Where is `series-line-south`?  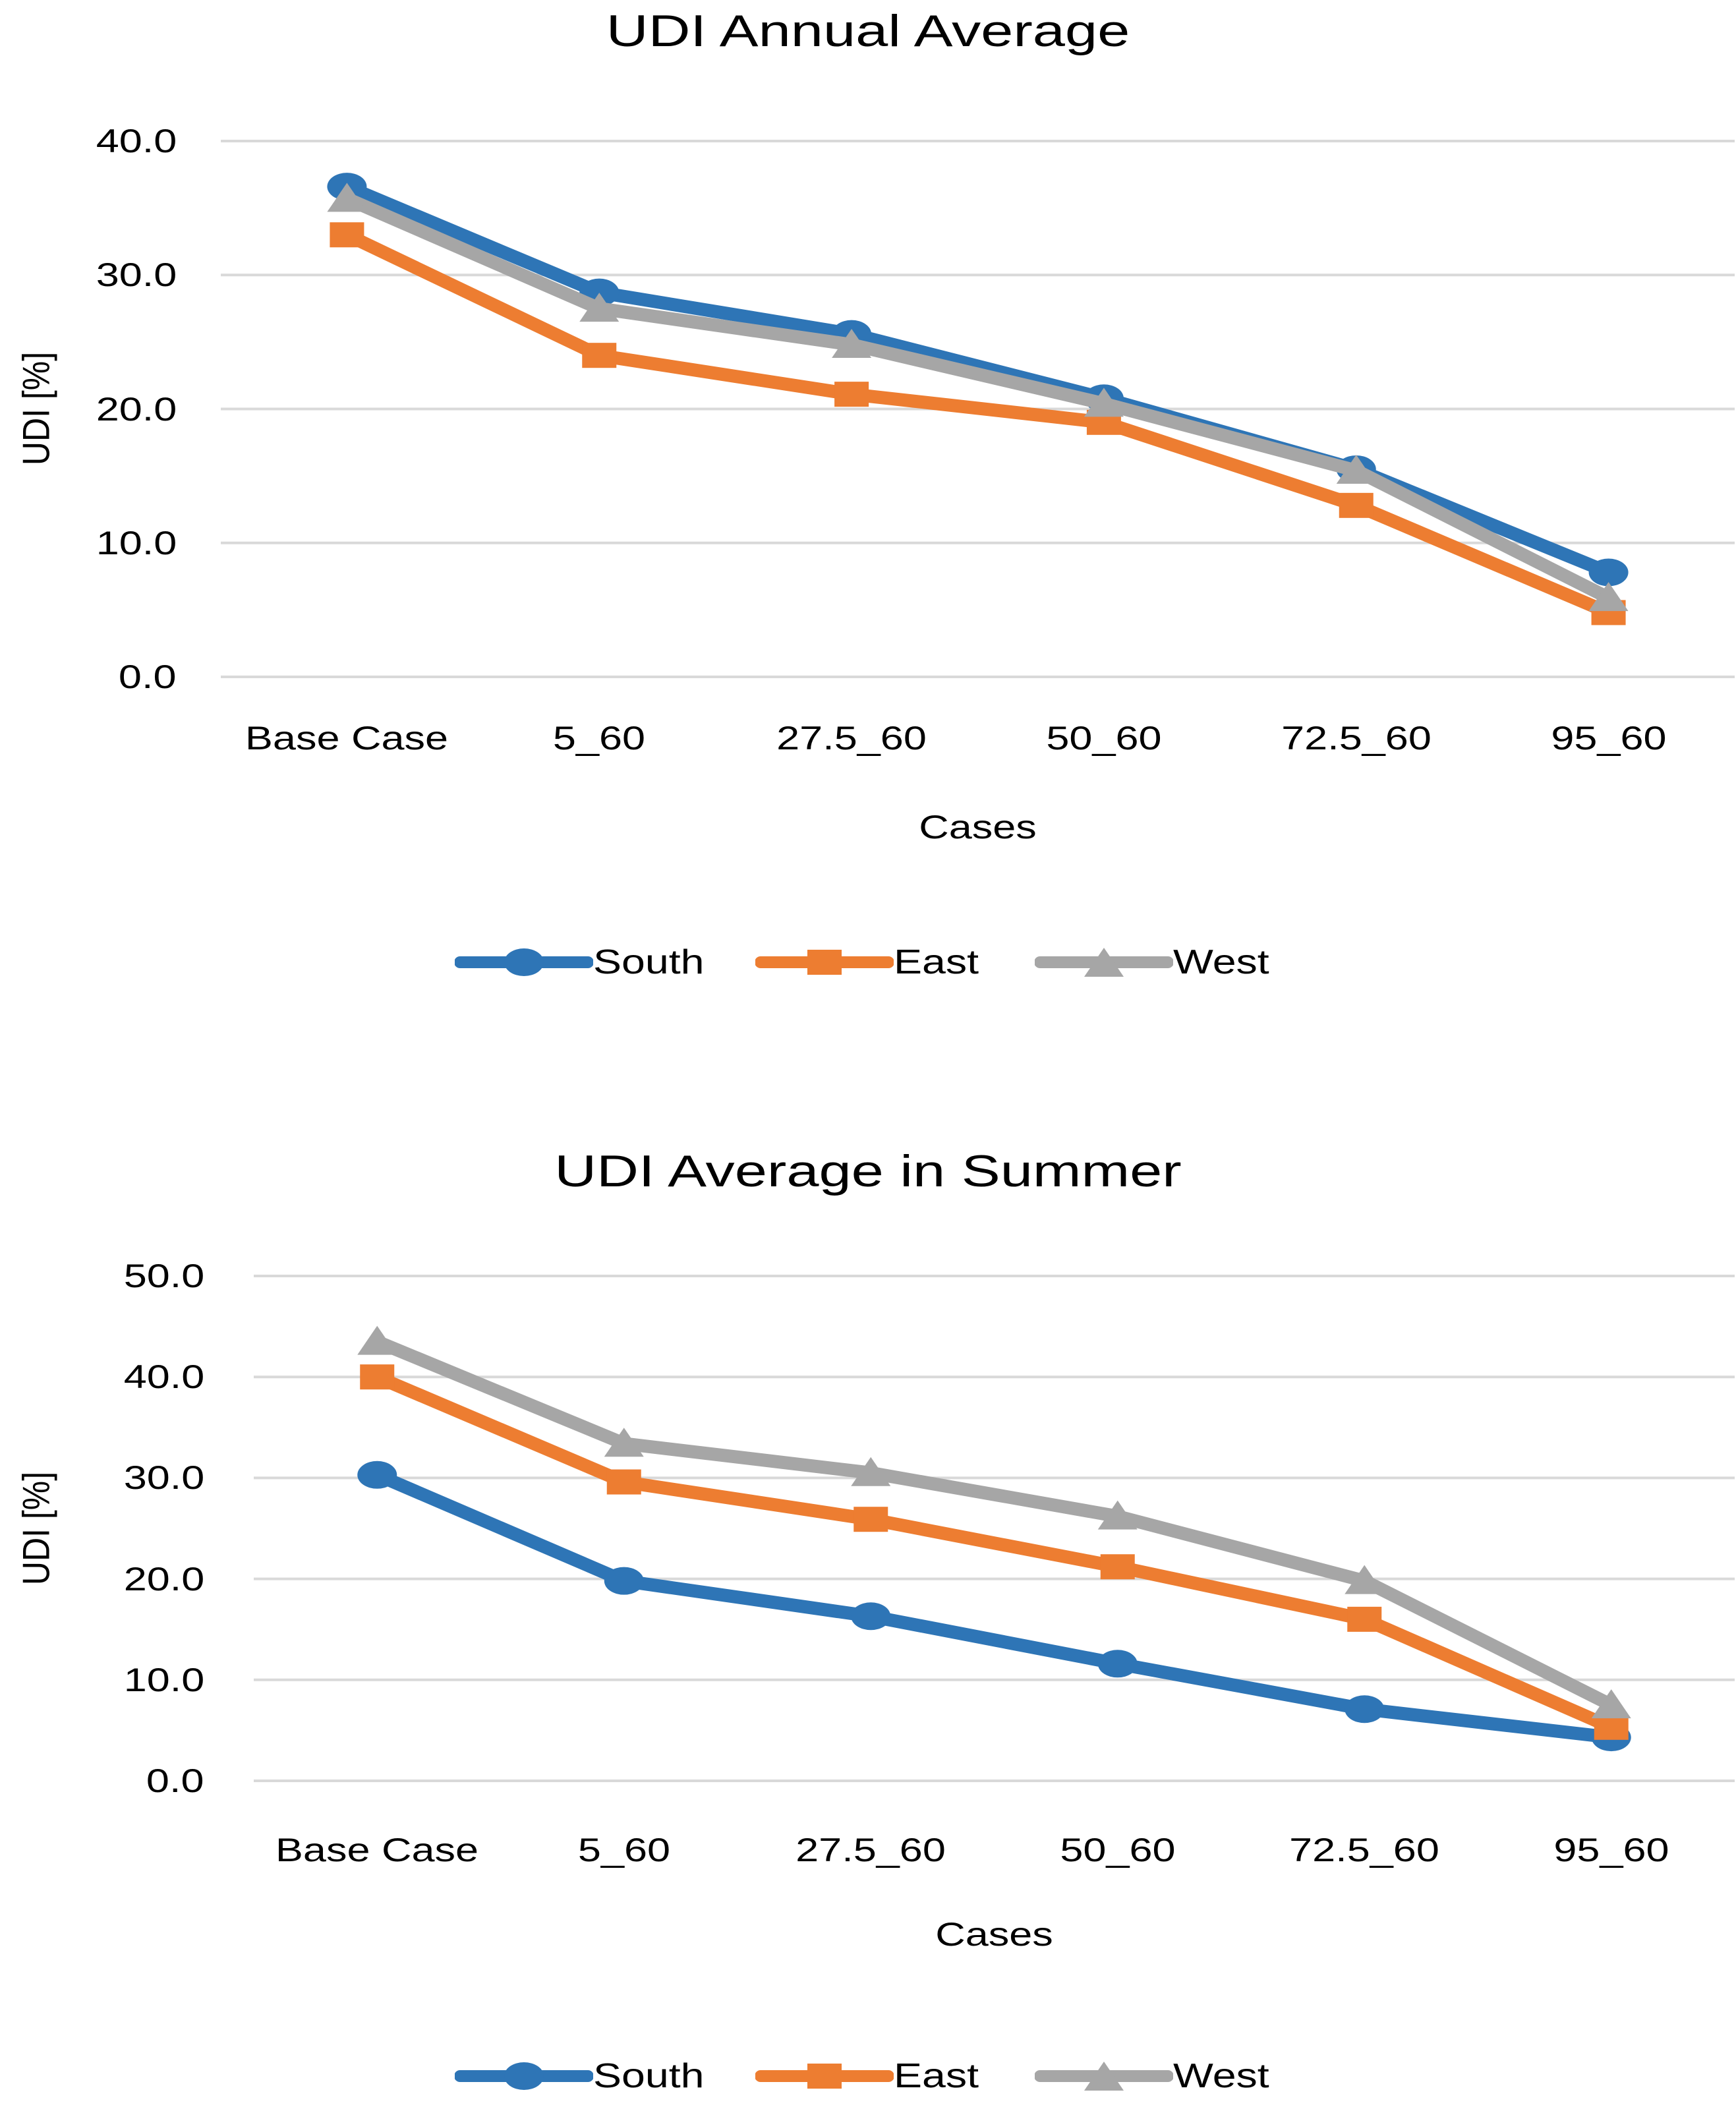
series-line-south is located at coordinates (994, 1606).